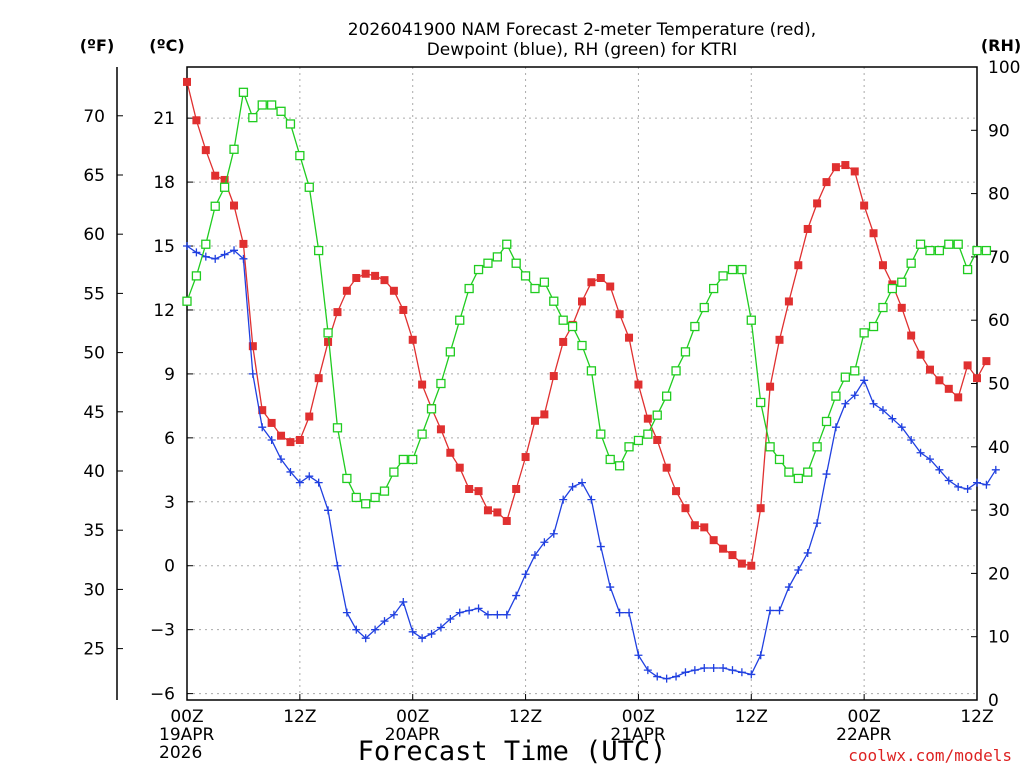 The image size is (1024, 768). I want to click on rh-tick-label: 40, so click(999, 448).